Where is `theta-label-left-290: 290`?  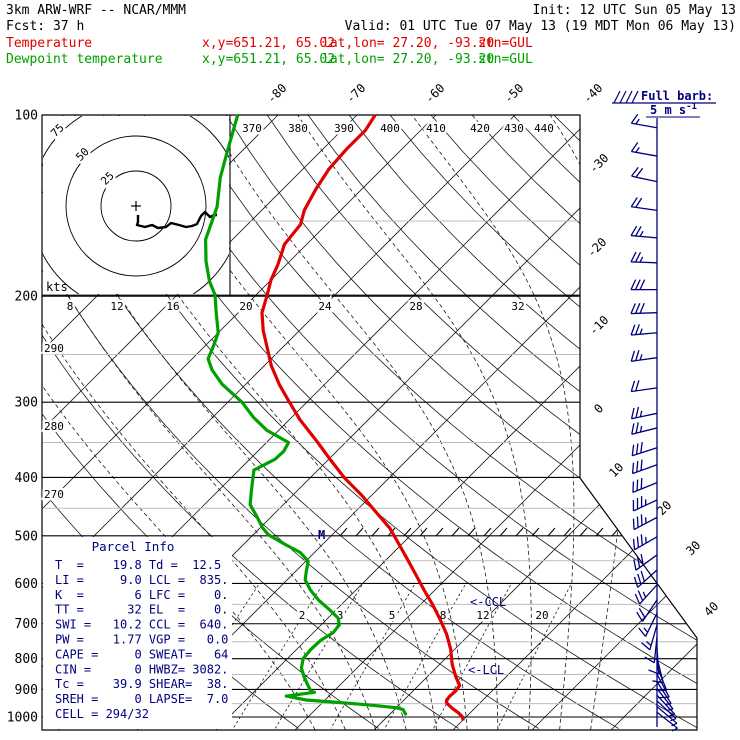 theta-label-left-290: 290 is located at coordinates (54, 348).